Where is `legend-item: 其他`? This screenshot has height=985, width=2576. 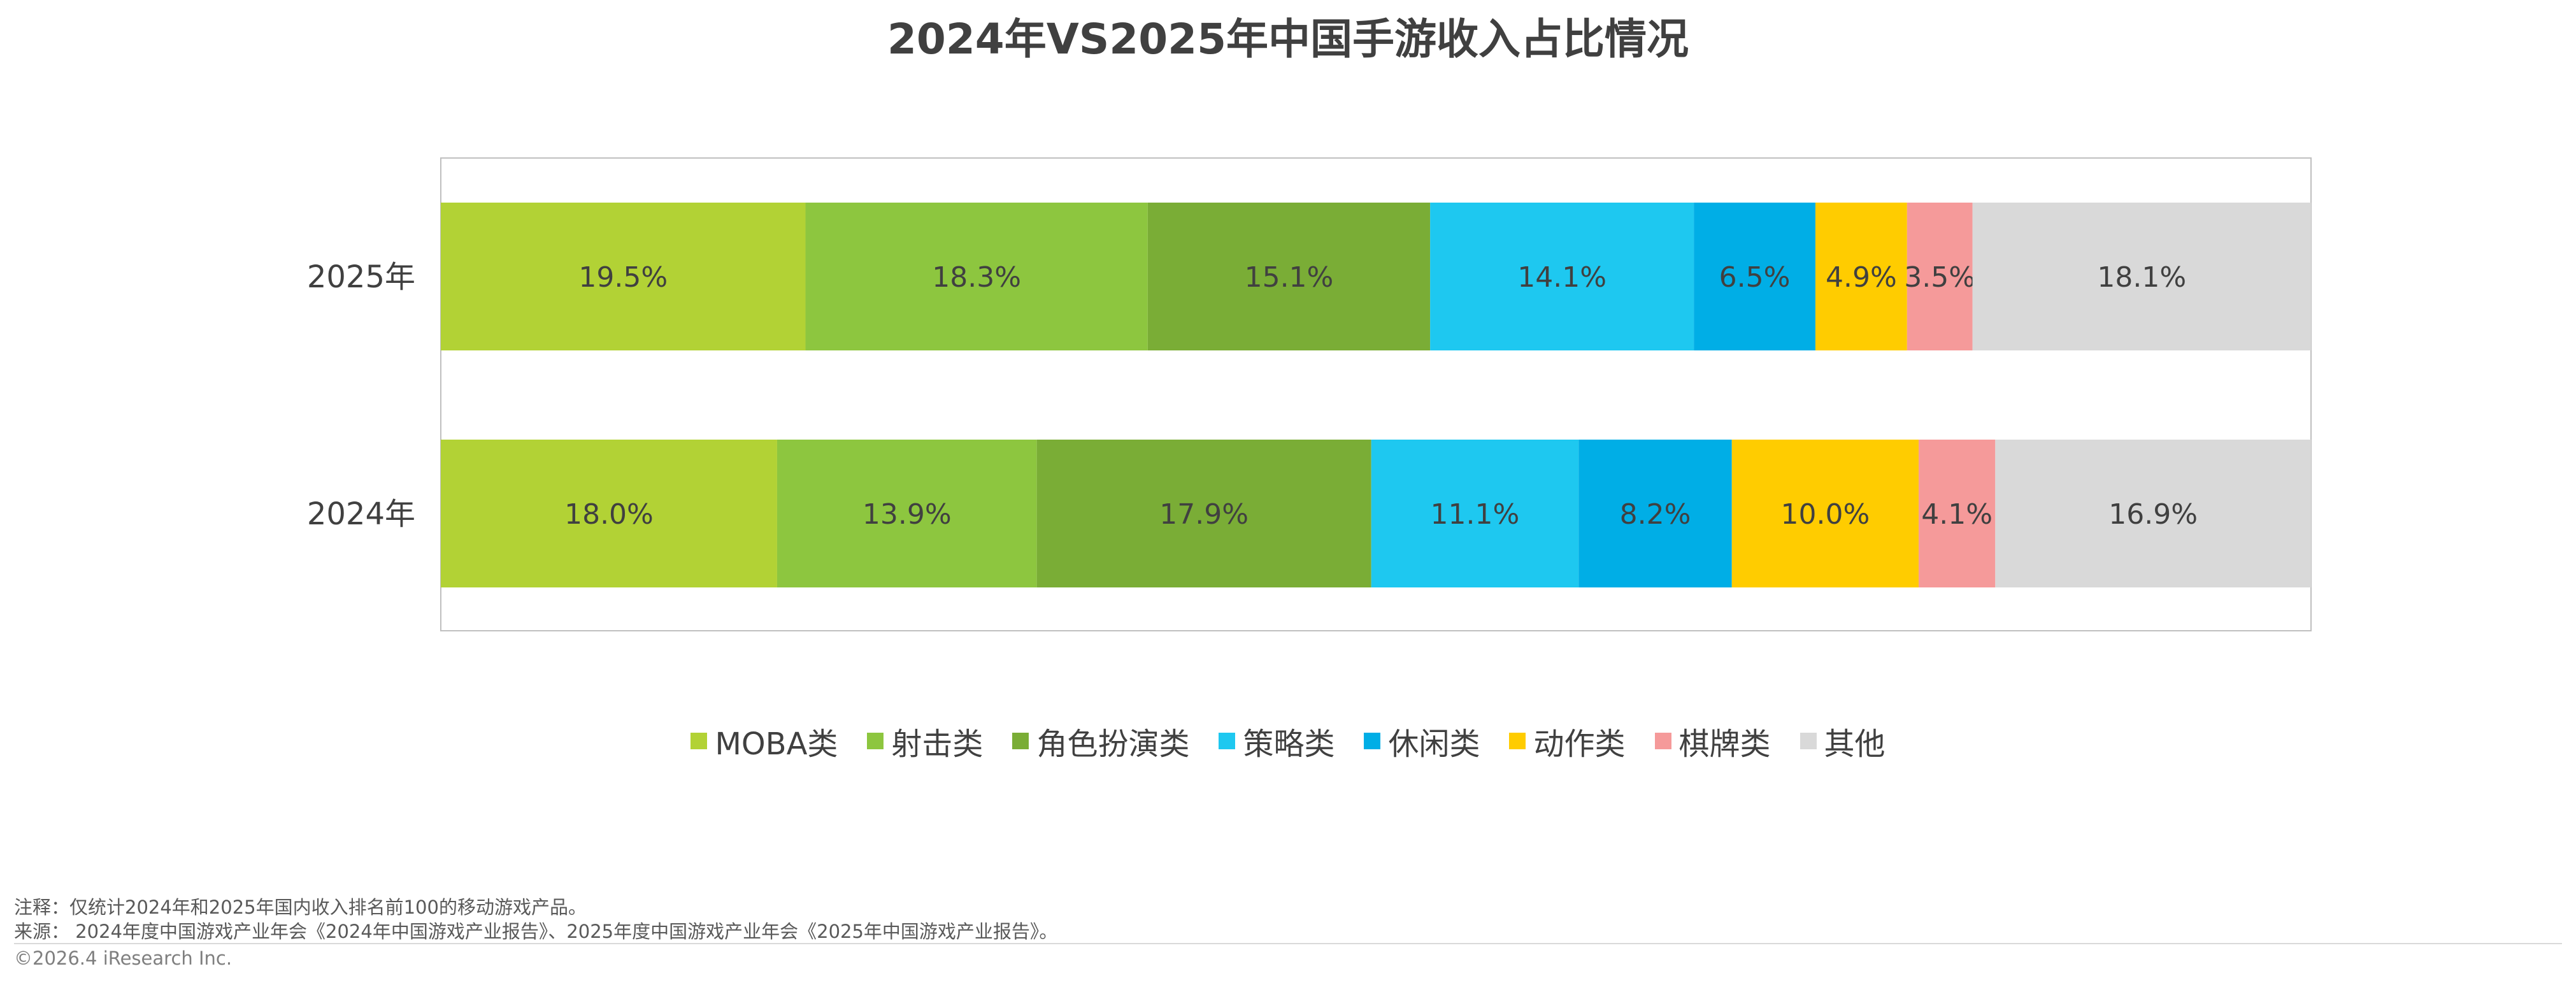
legend-item: 其他 is located at coordinates (1843, 741).